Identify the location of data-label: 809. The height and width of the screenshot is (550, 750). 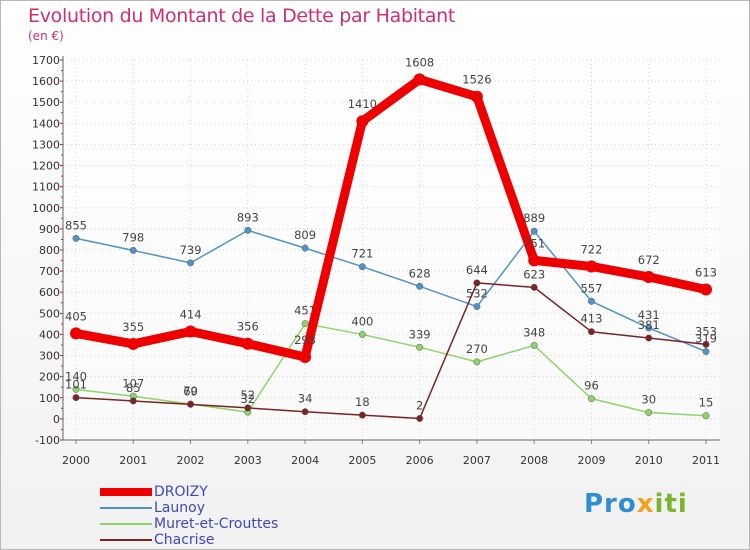
(305, 235).